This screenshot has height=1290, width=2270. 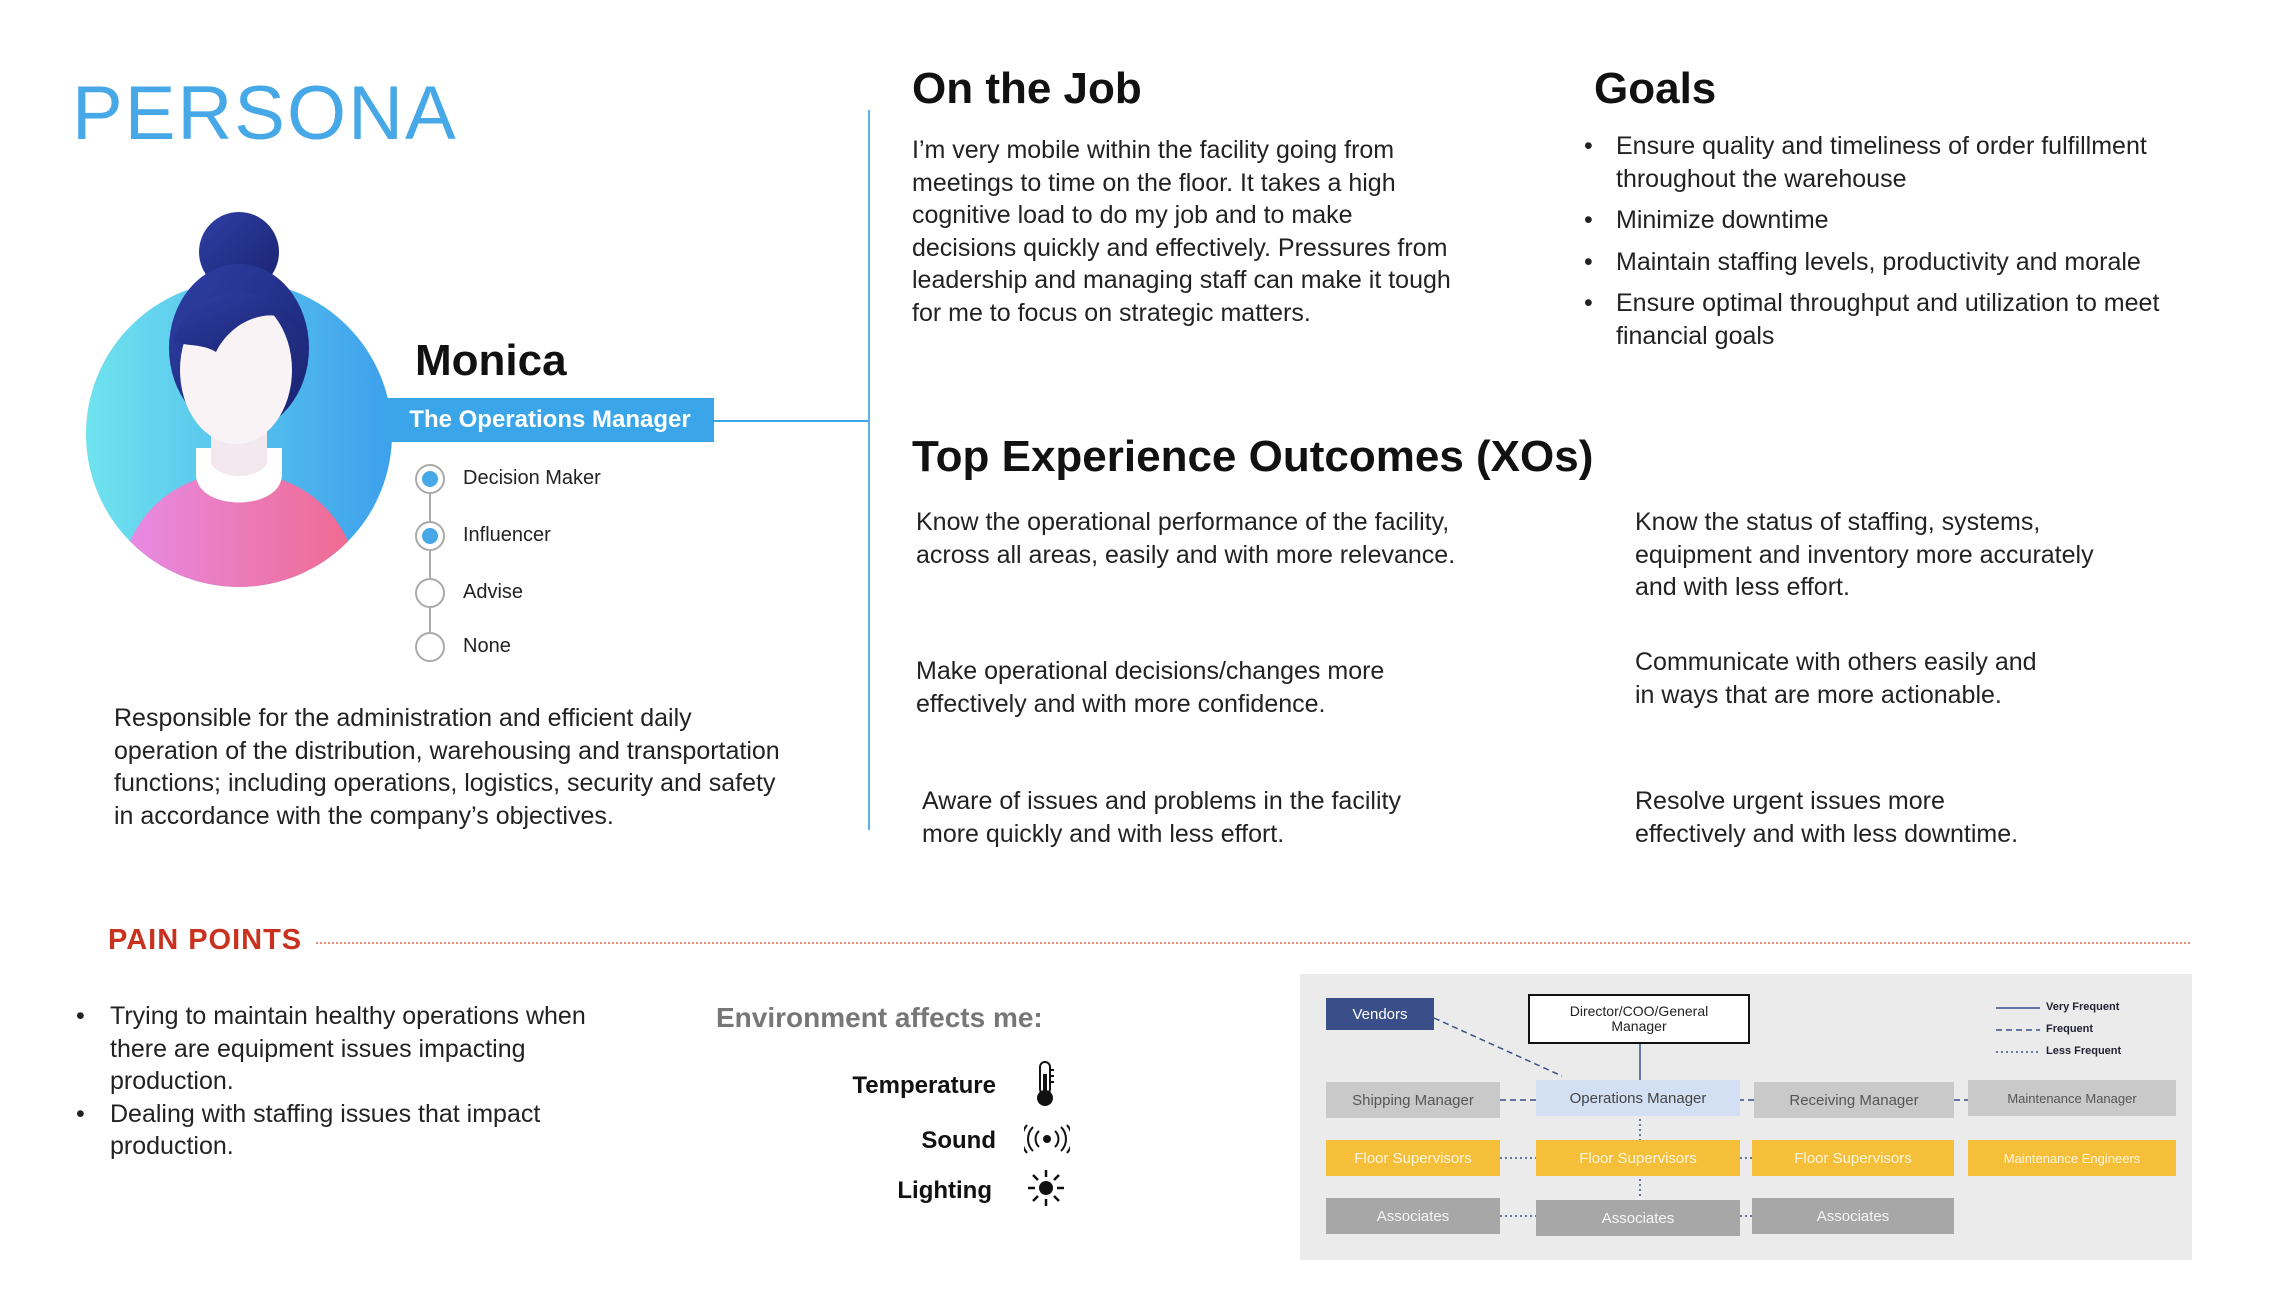 I want to click on xos-heading: Top Experience Outcomes (XOs), so click(x=1253, y=456).